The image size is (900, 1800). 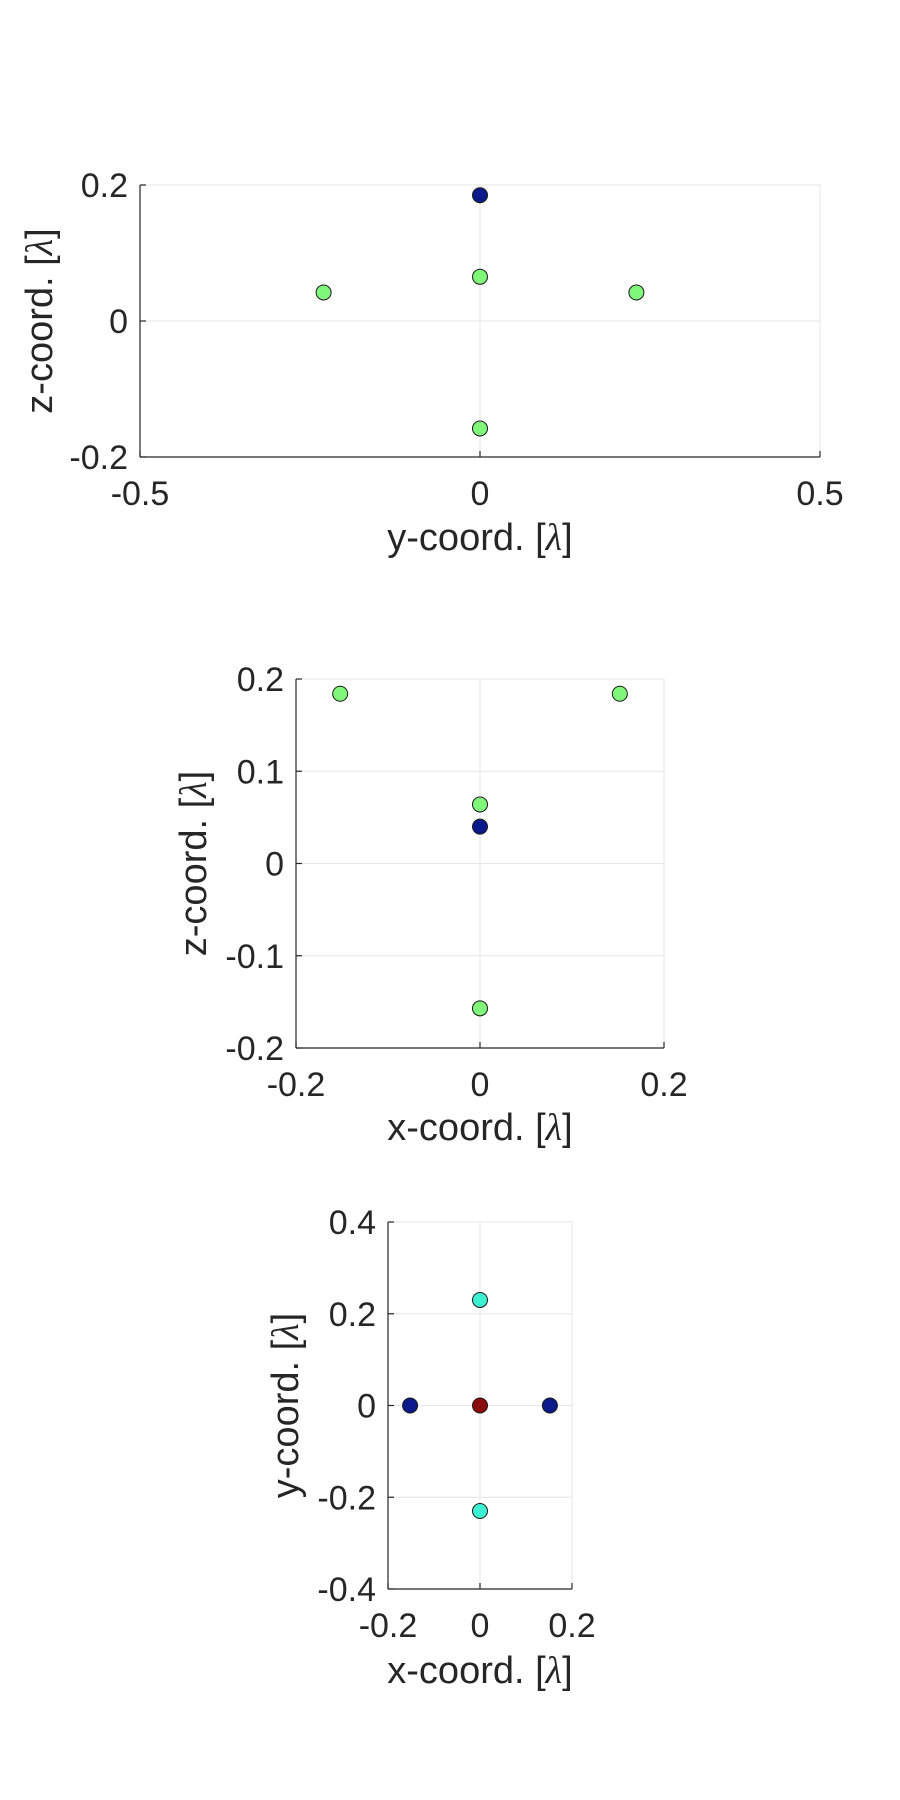 I want to click on x-axis-label: y-coord. [λ], so click(x=479, y=538).